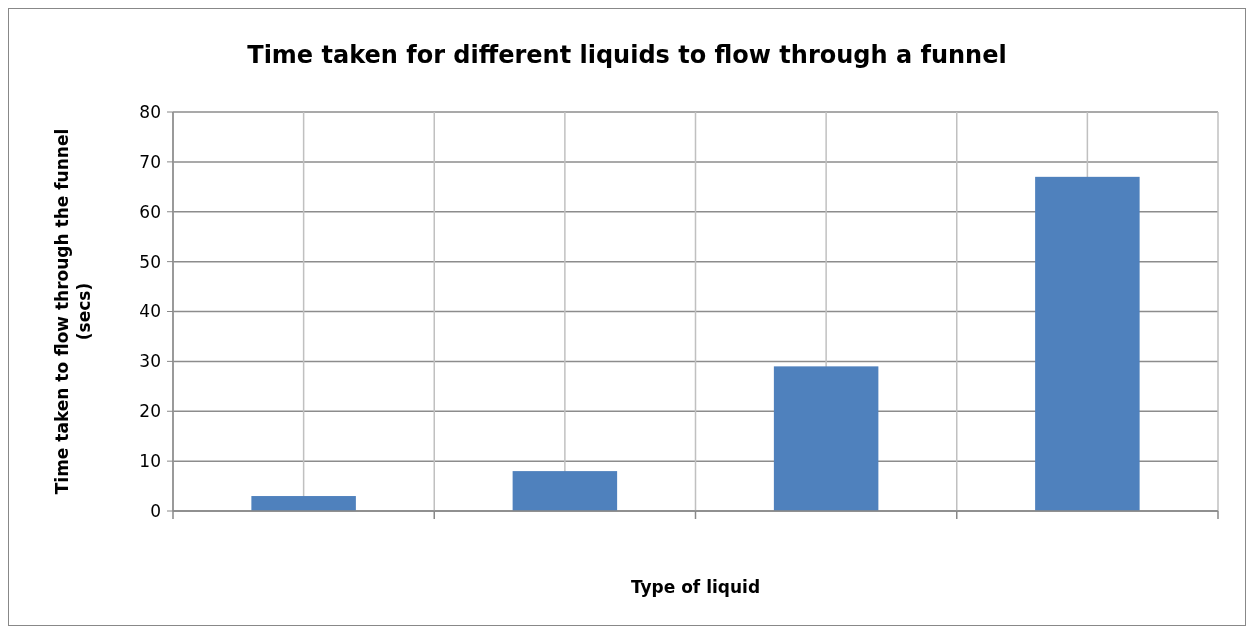 This screenshot has height=626, width=1254. Describe the element at coordinates (155, 510) in the screenshot. I see `y-tick-label: 0` at that location.